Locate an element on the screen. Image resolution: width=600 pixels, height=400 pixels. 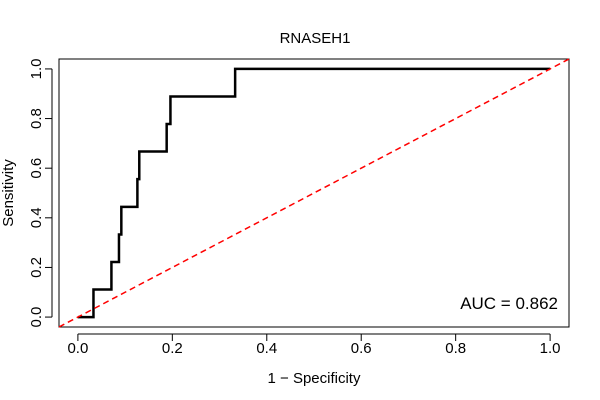
x-axis: 0.0 0.2 0.4 0.6 0.8 1.0 is located at coordinates (314, 345).